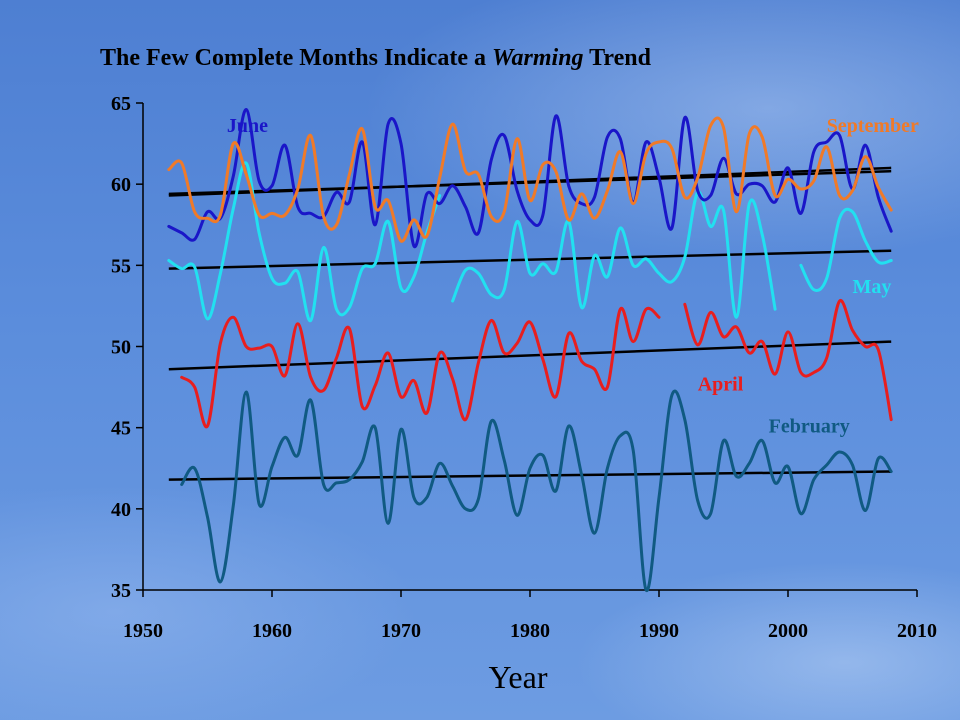 The height and width of the screenshot is (720, 960). Describe the element at coordinates (121, 348) in the screenshot. I see `y-tick-label: 50` at that location.